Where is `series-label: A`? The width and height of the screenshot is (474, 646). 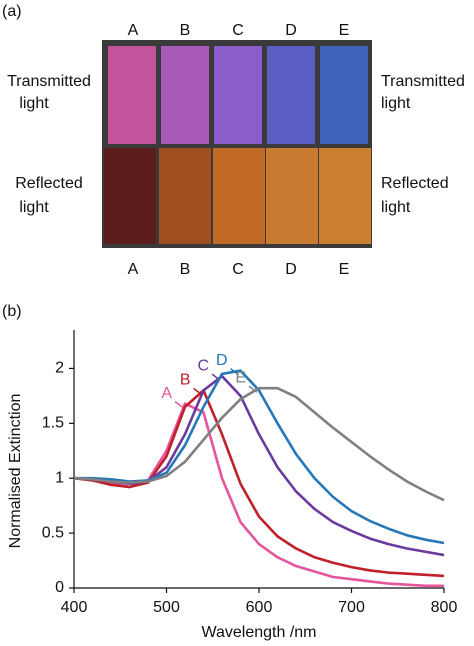 series-label: A is located at coordinates (166, 393).